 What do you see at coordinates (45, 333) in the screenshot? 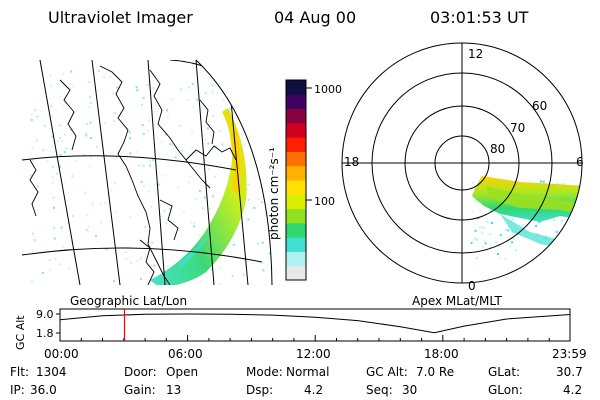
I see `y-tick-label-1-8: 1.8` at bounding box center [45, 333].